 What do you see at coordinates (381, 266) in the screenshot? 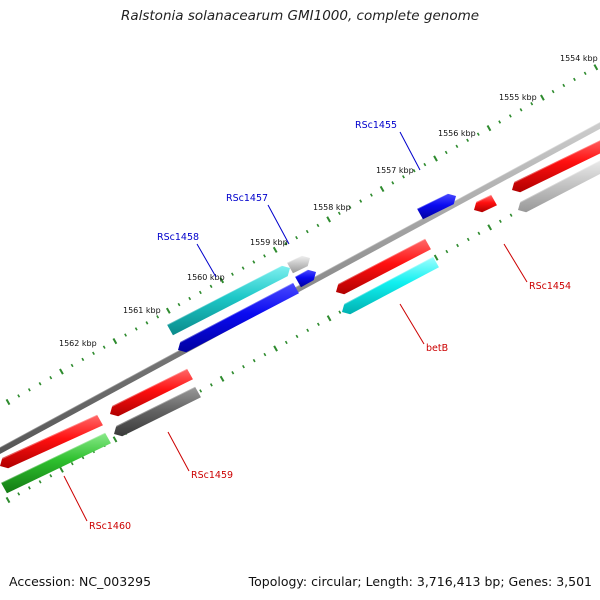
I see `gene-betb-bar` at bounding box center [381, 266].